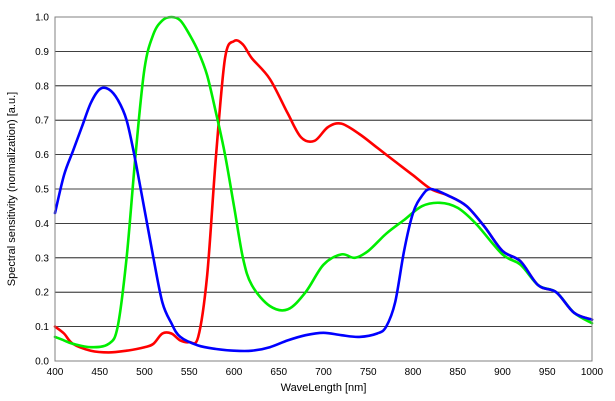 The image size is (615, 401). What do you see at coordinates (592, 372) in the screenshot?
I see `x-tick-label: 1000` at bounding box center [592, 372].